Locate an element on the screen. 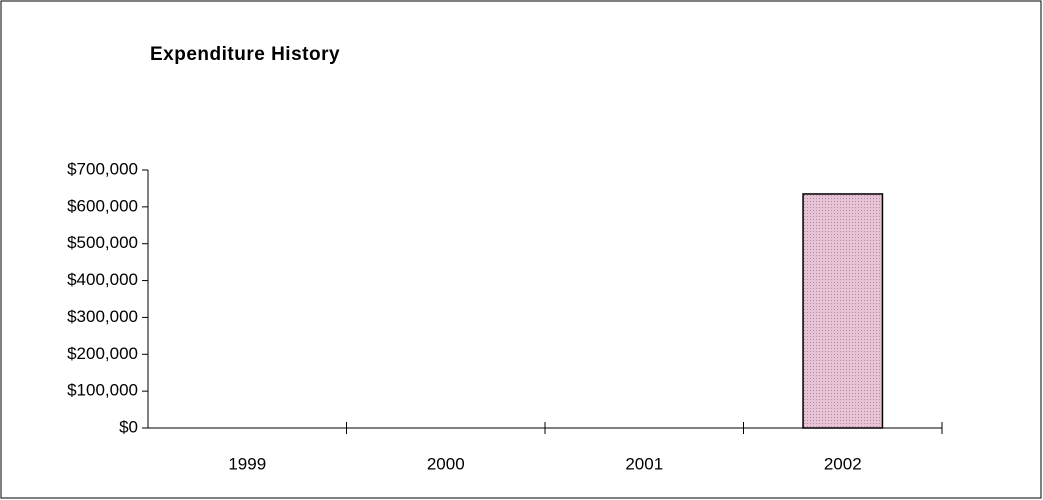 The height and width of the screenshot is (500, 1043). chart-title: Expenditure History is located at coordinates (245, 54).